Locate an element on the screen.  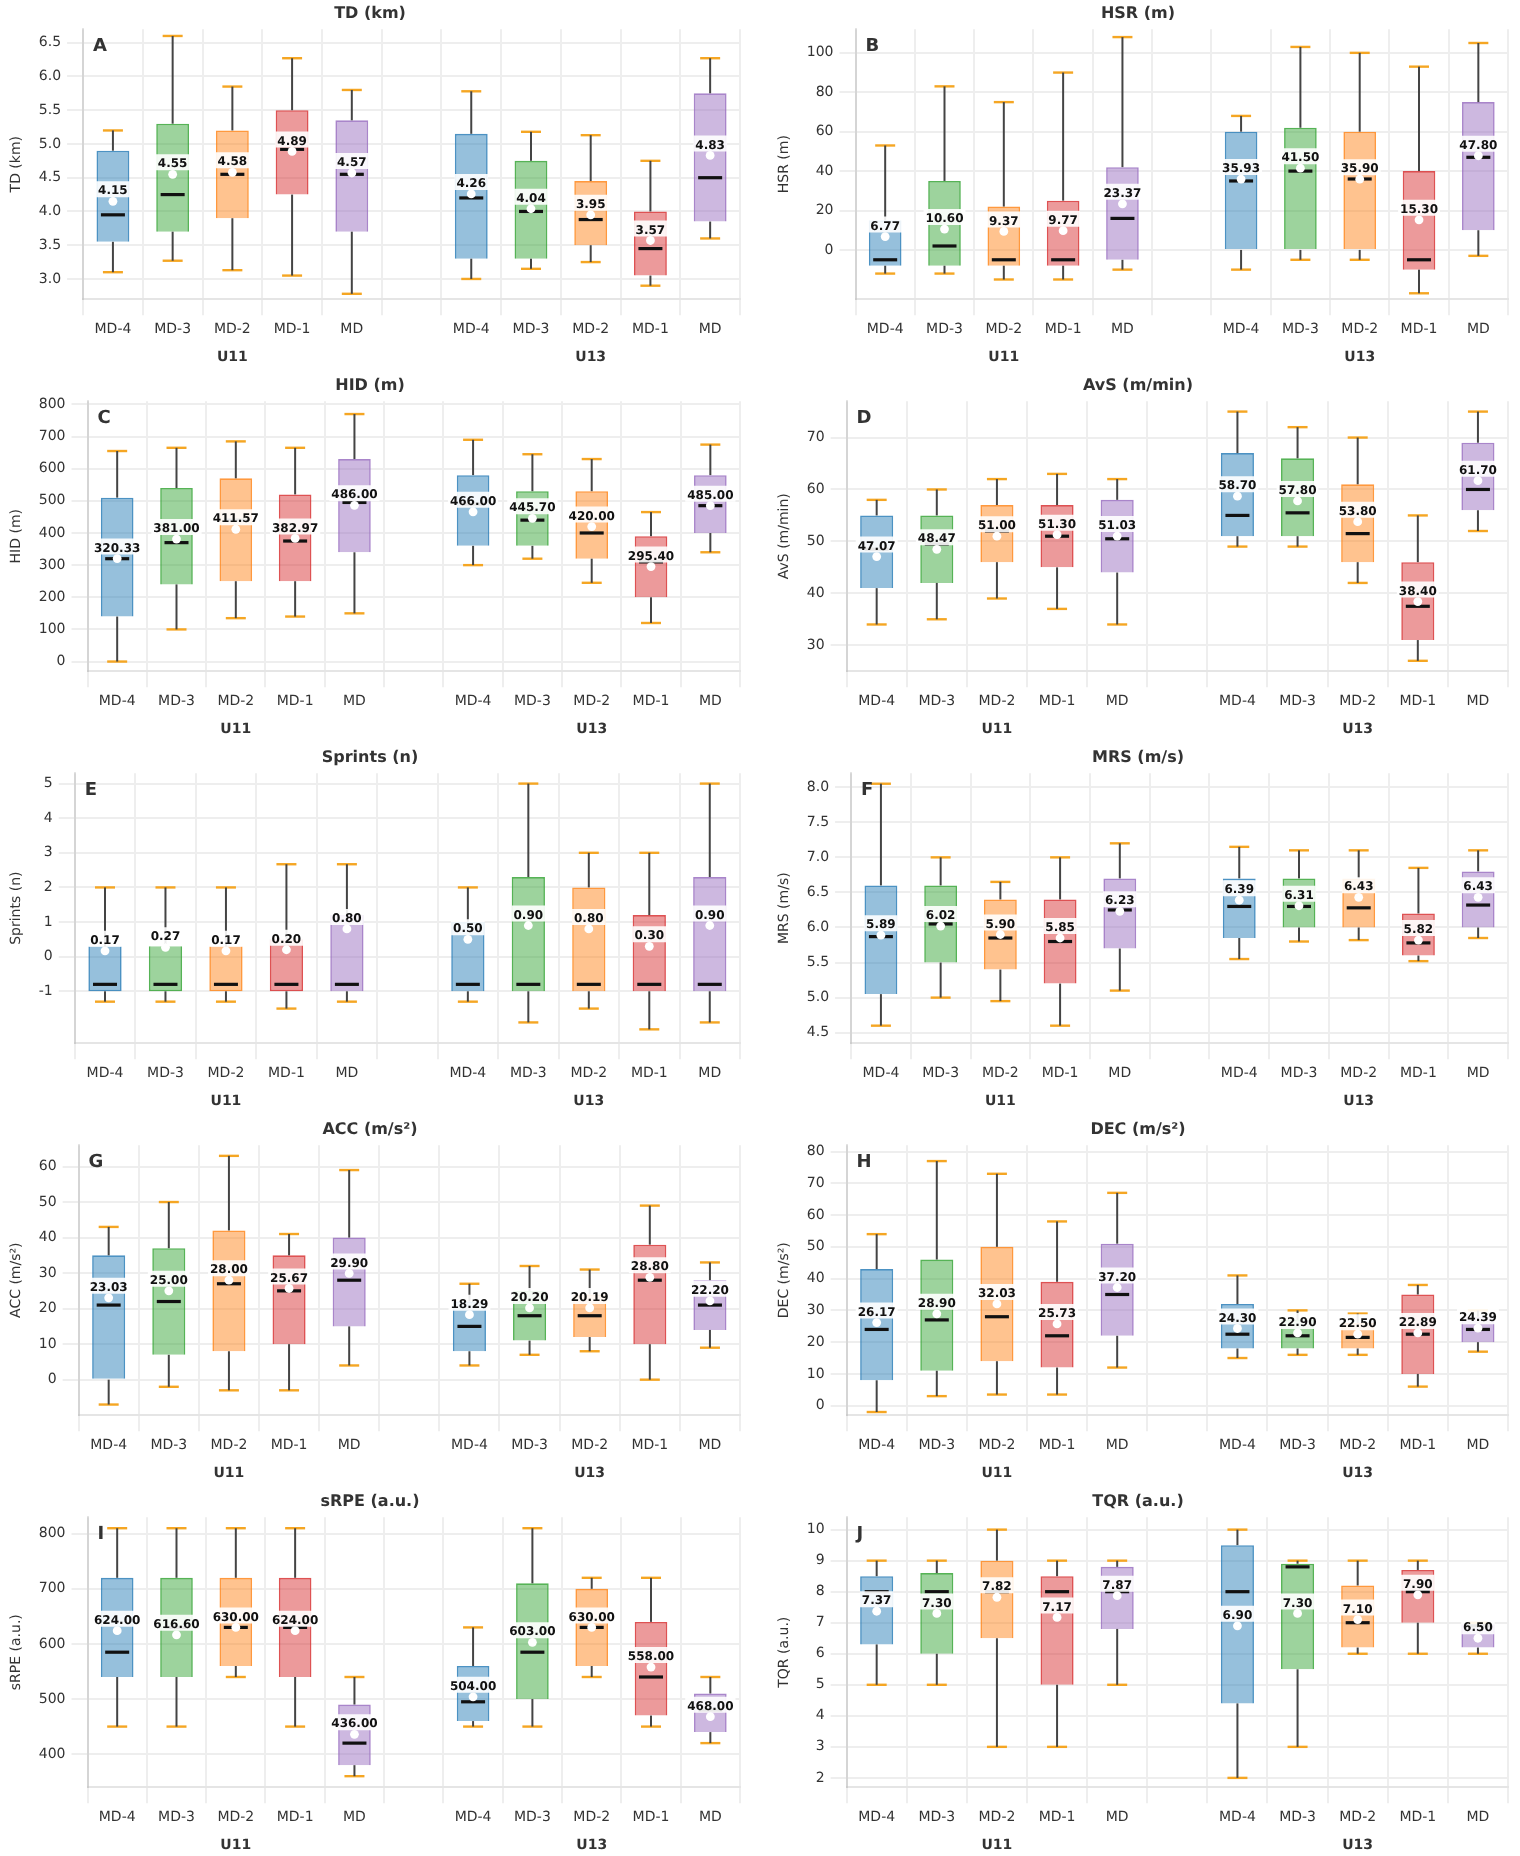
annotation: F is located at coordinates (867, 790).